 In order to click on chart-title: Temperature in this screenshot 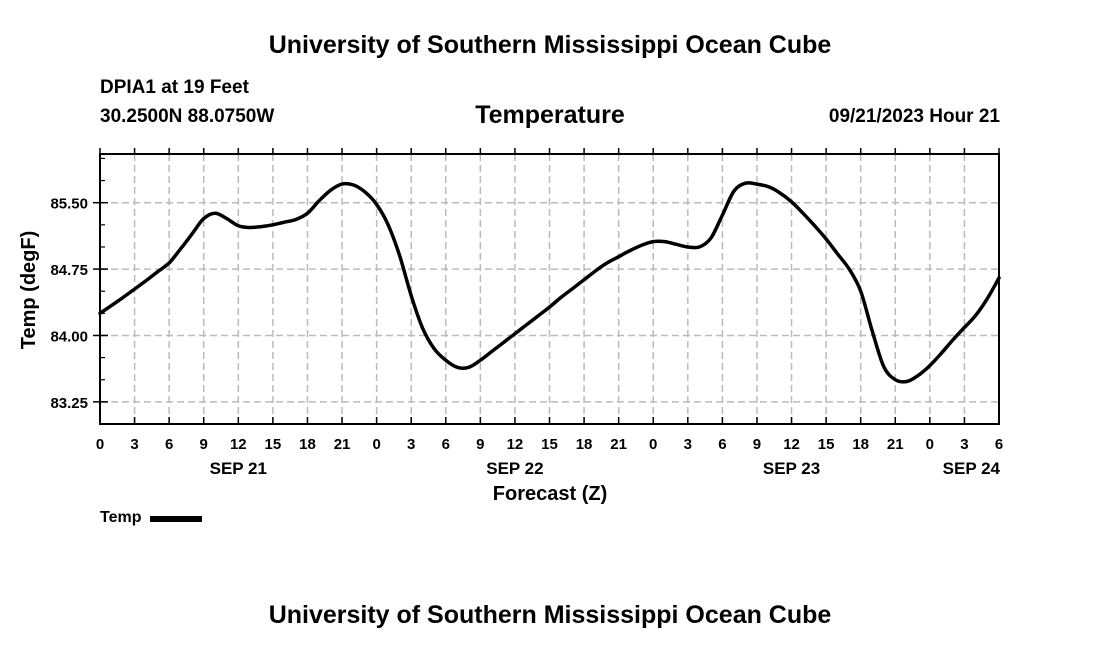, I will do `click(550, 115)`.